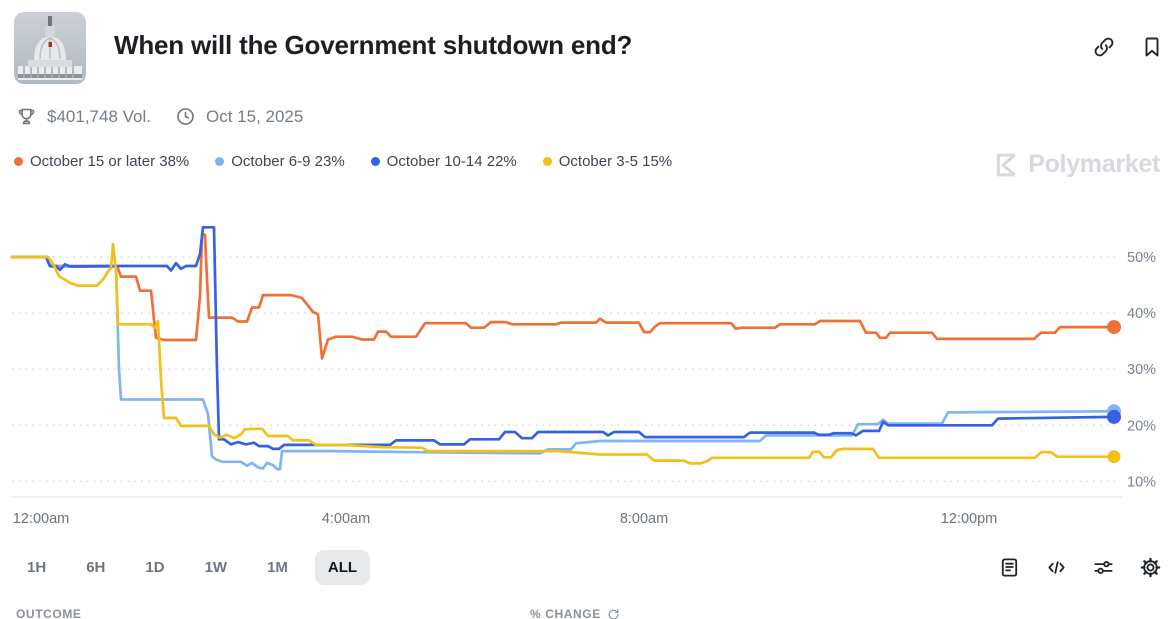  What do you see at coordinates (1094, 164) in the screenshot?
I see `watermark-label: Polymarket` at bounding box center [1094, 164].